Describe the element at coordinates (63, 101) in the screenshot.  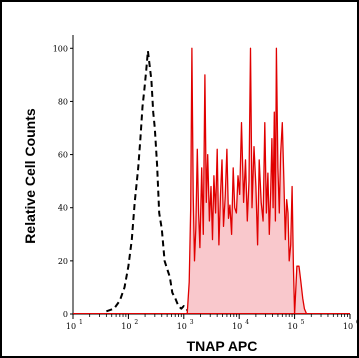
I see `y-tick-label-4: 80` at that location.